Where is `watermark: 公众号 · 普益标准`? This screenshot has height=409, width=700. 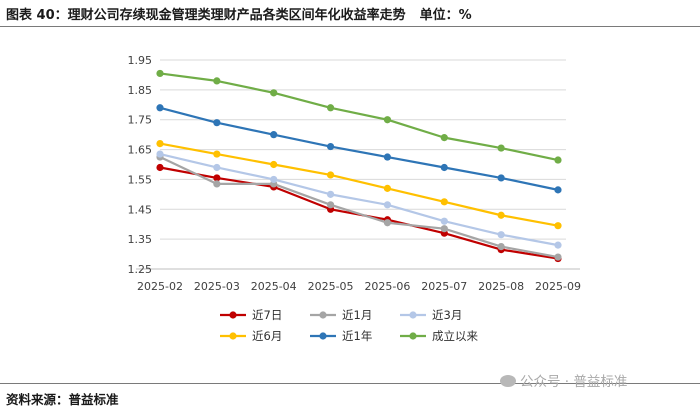
watermark: 公众号 · 普益标准 is located at coordinates (563, 380).